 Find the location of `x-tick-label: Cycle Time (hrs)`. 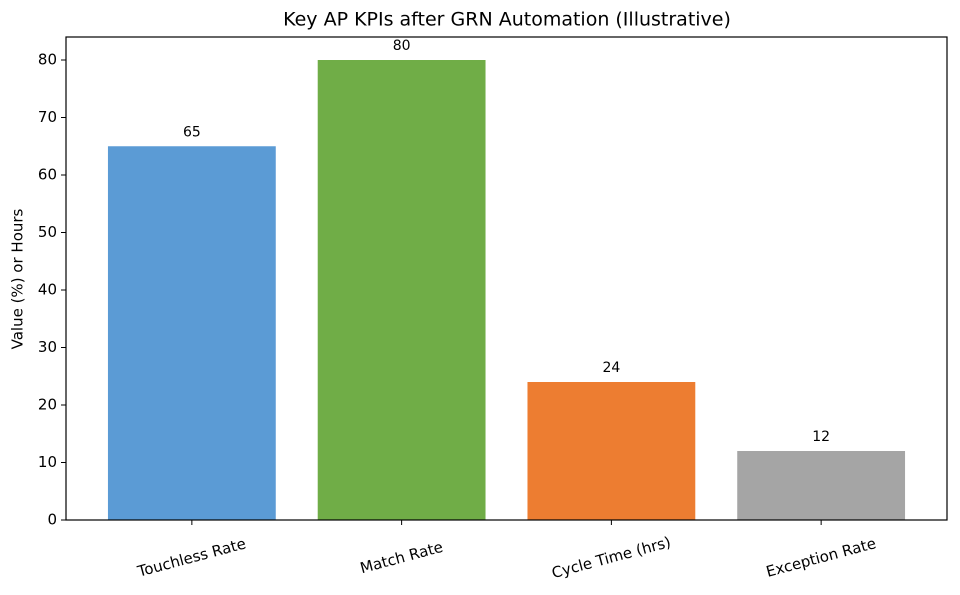

x-tick-label: Cycle Time (hrs) is located at coordinates (611, 557).